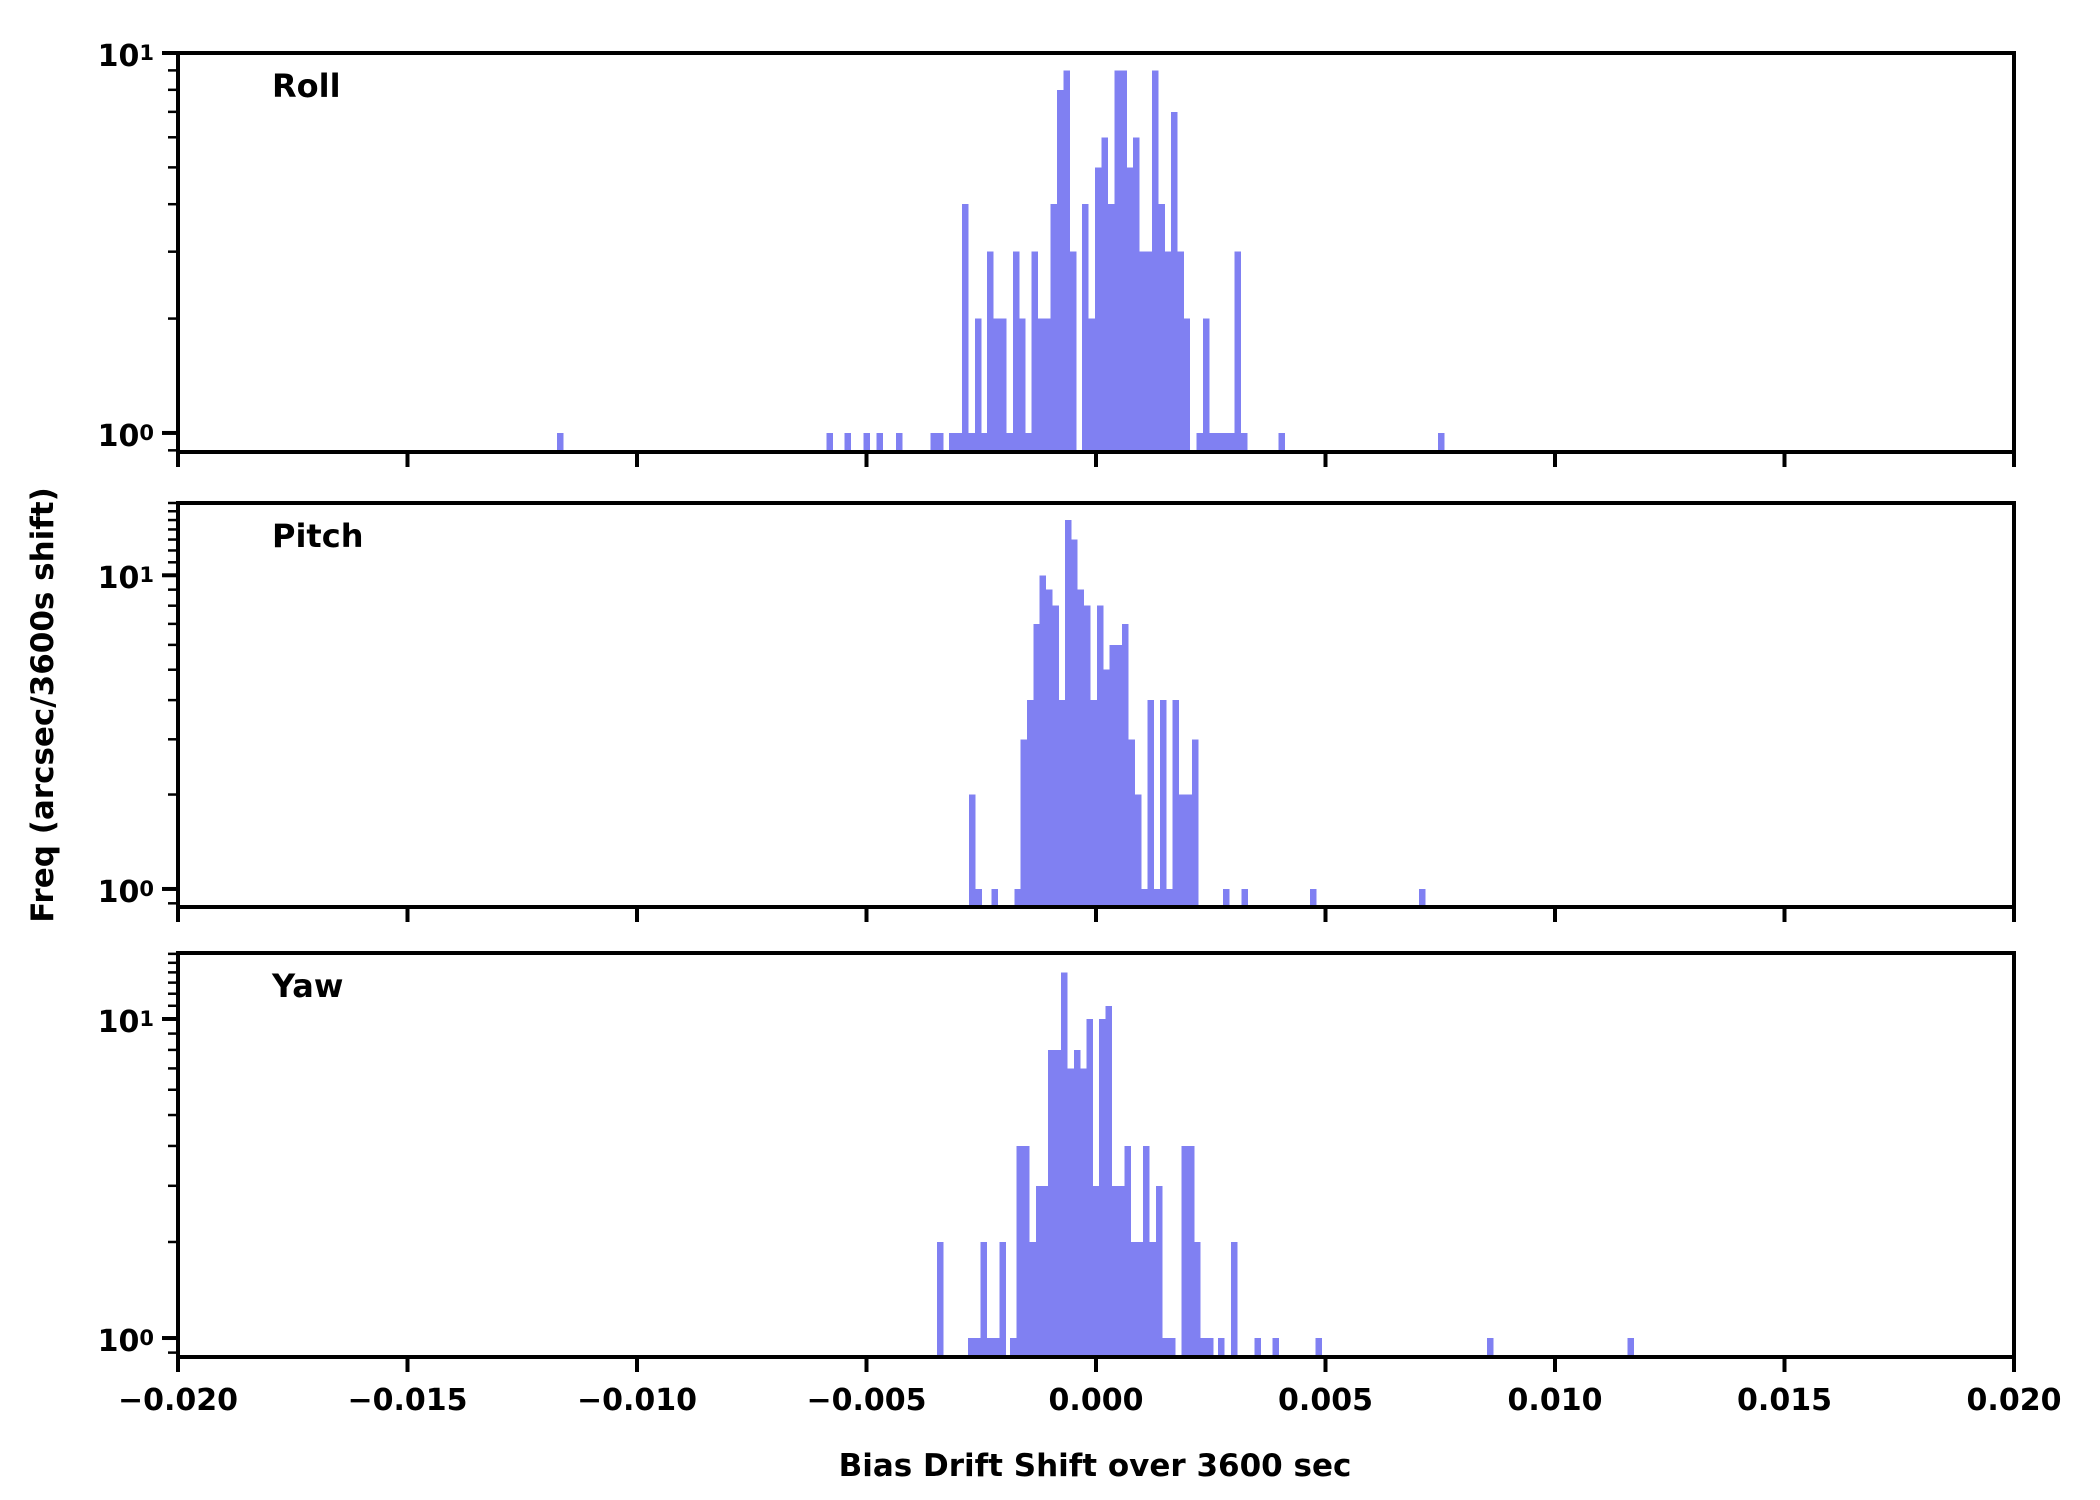 Image resolution: width=2100 pixels, height=1500 pixels. I want to click on x-tick-label: 0.010, so click(1555, 1400).